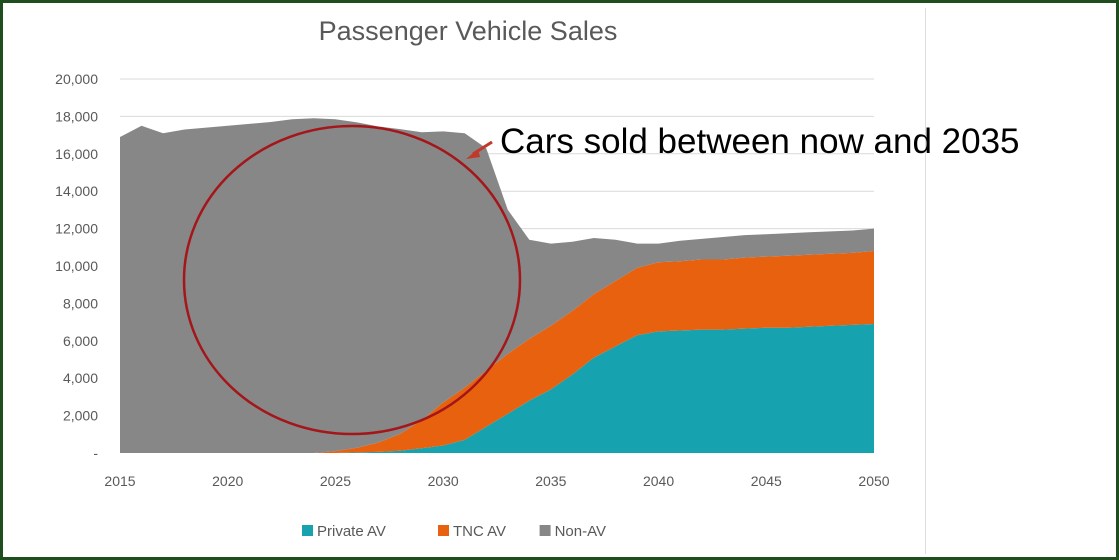  I want to click on x-tick-label: 2040, so click(658, 481).